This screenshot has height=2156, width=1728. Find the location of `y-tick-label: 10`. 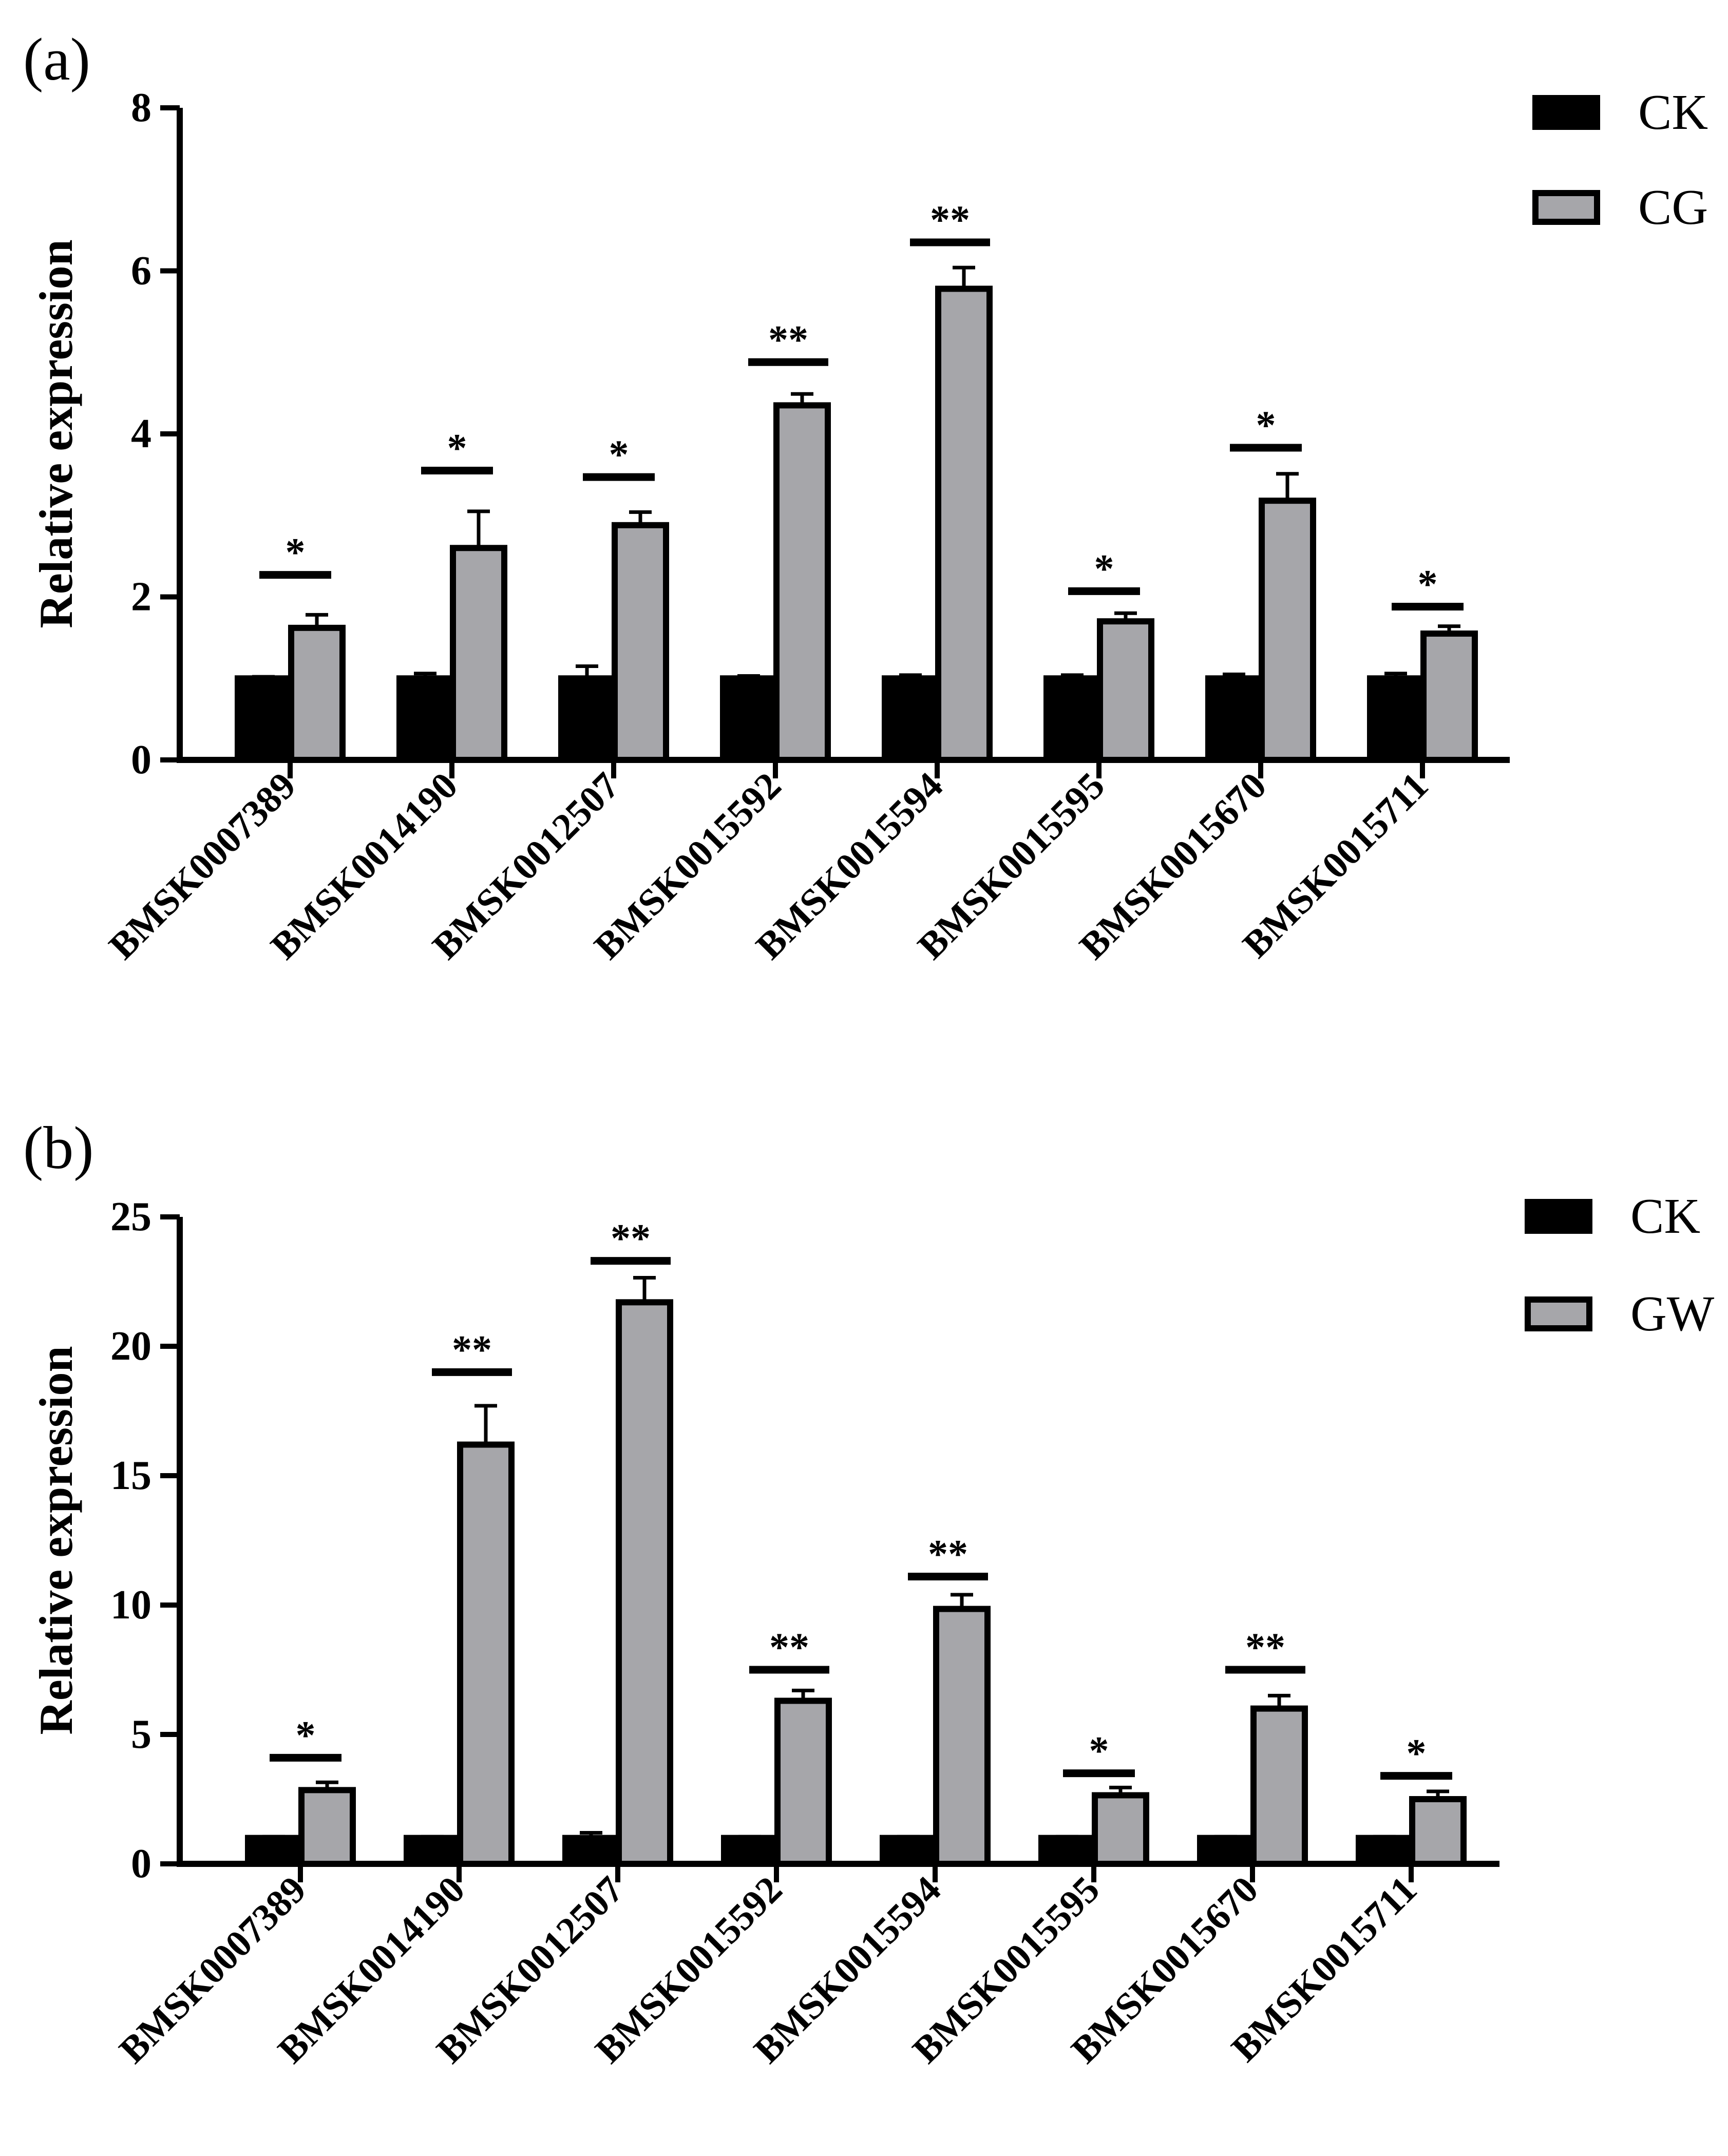

y-tick-label: 10 is located at coordinates (130, 1605).